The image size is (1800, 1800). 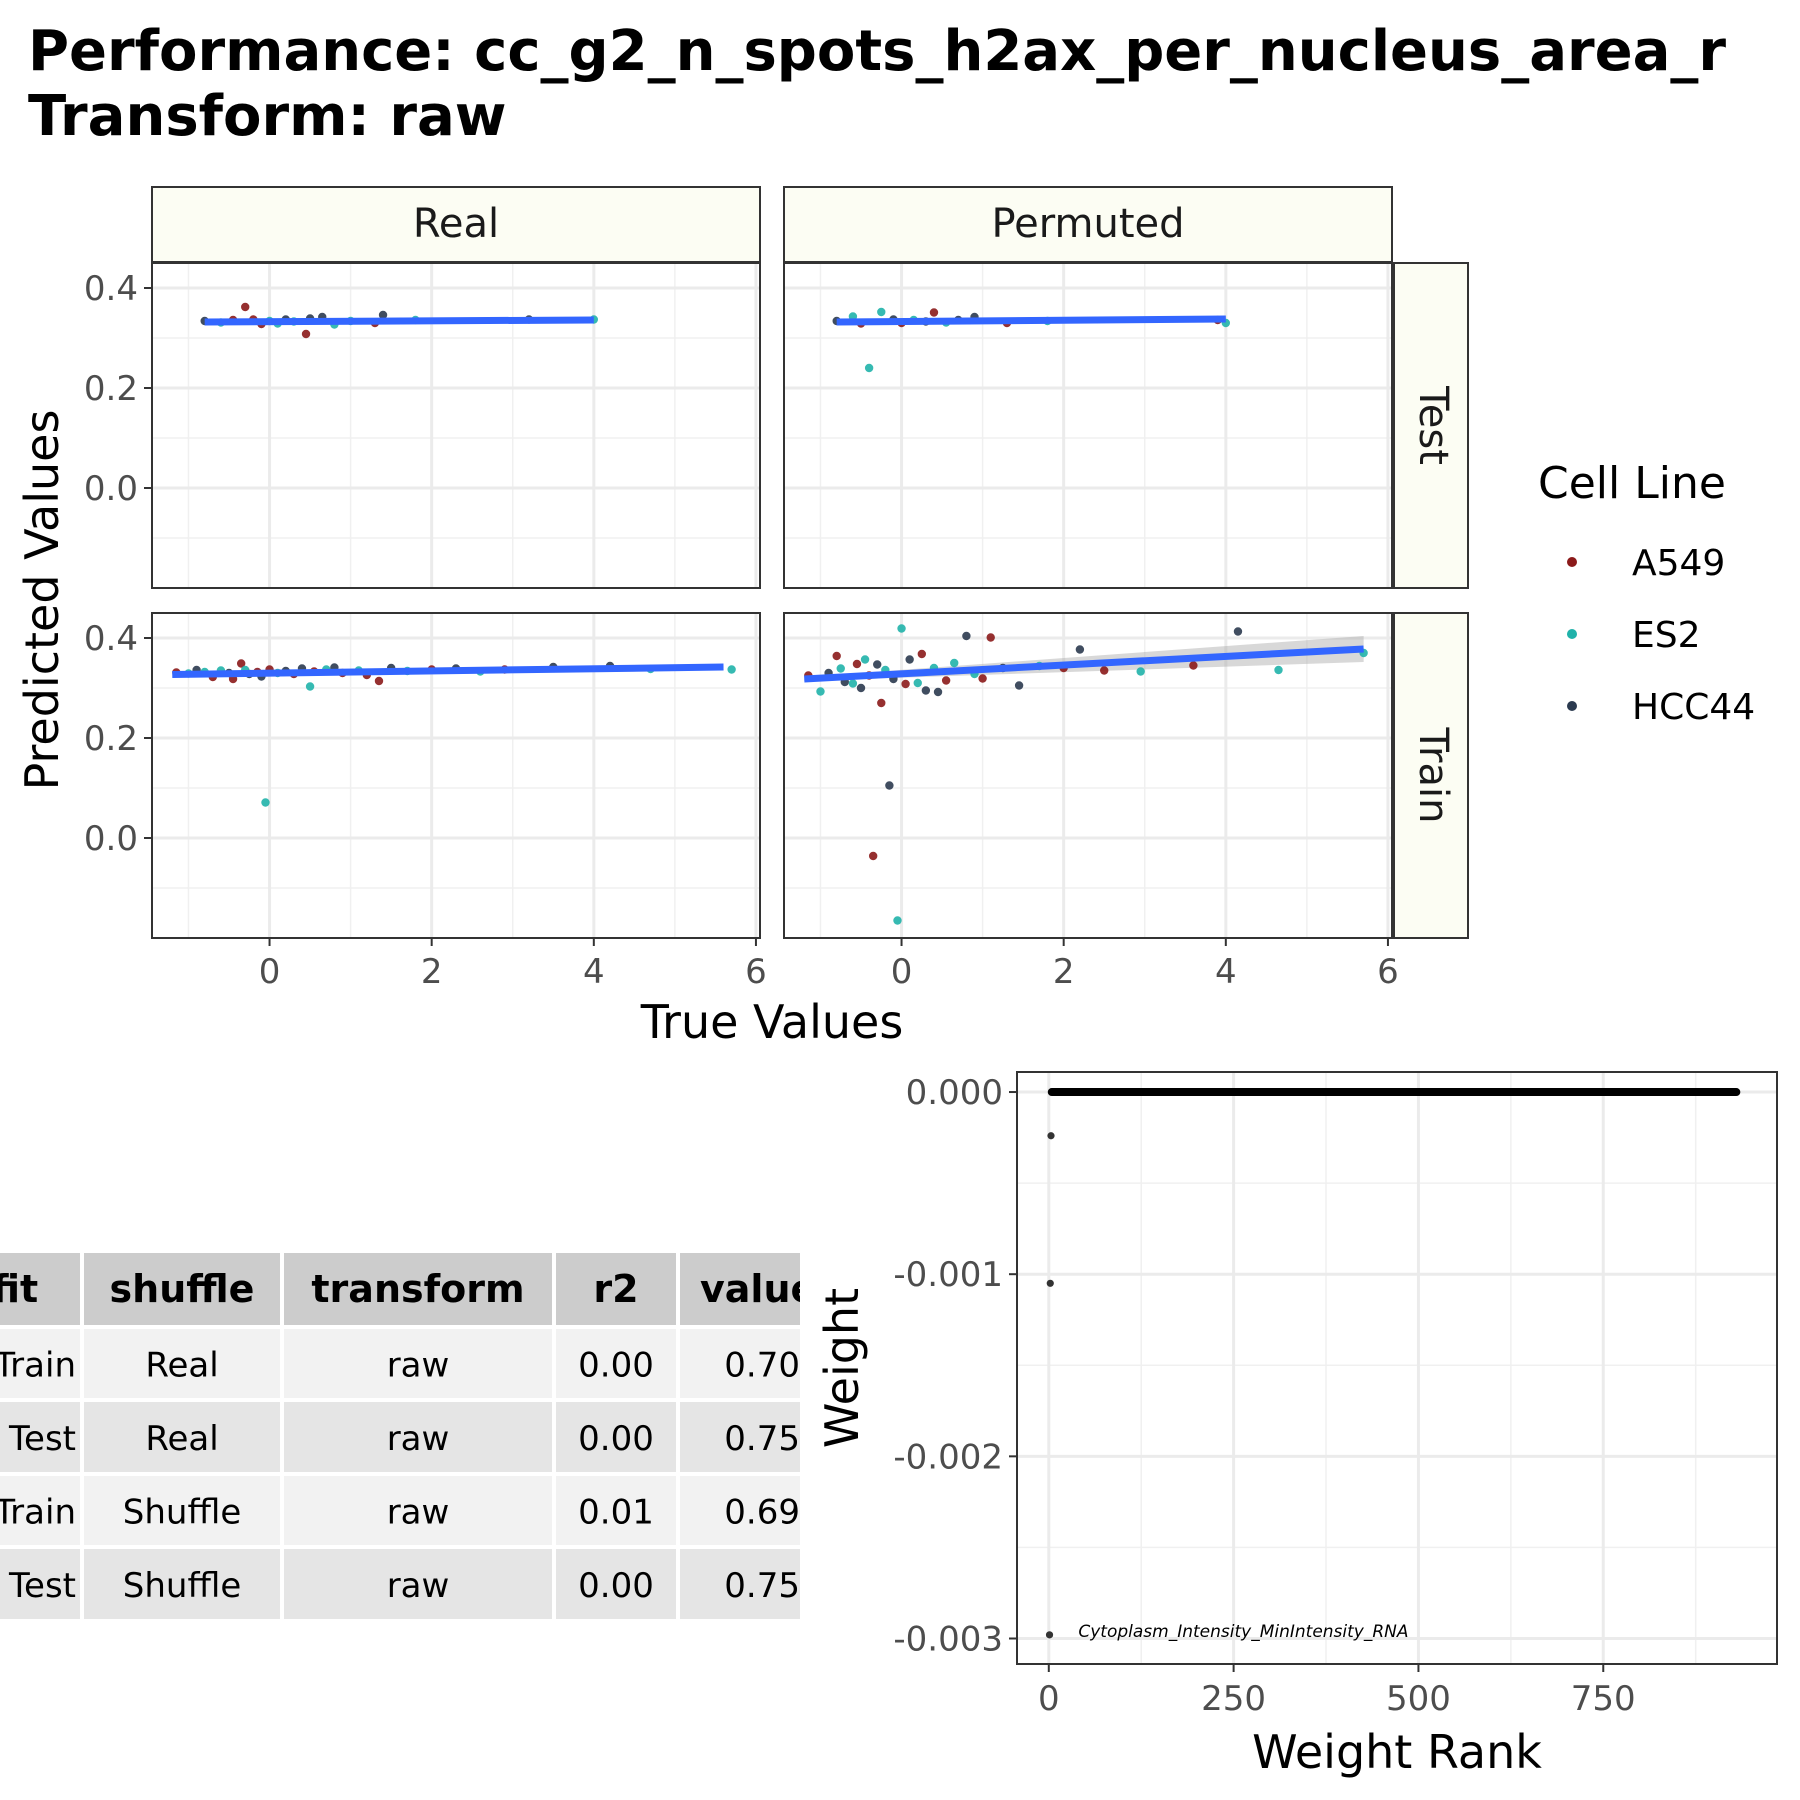 I want to click on panel-permuted-train, so click(x=1088, y=775).